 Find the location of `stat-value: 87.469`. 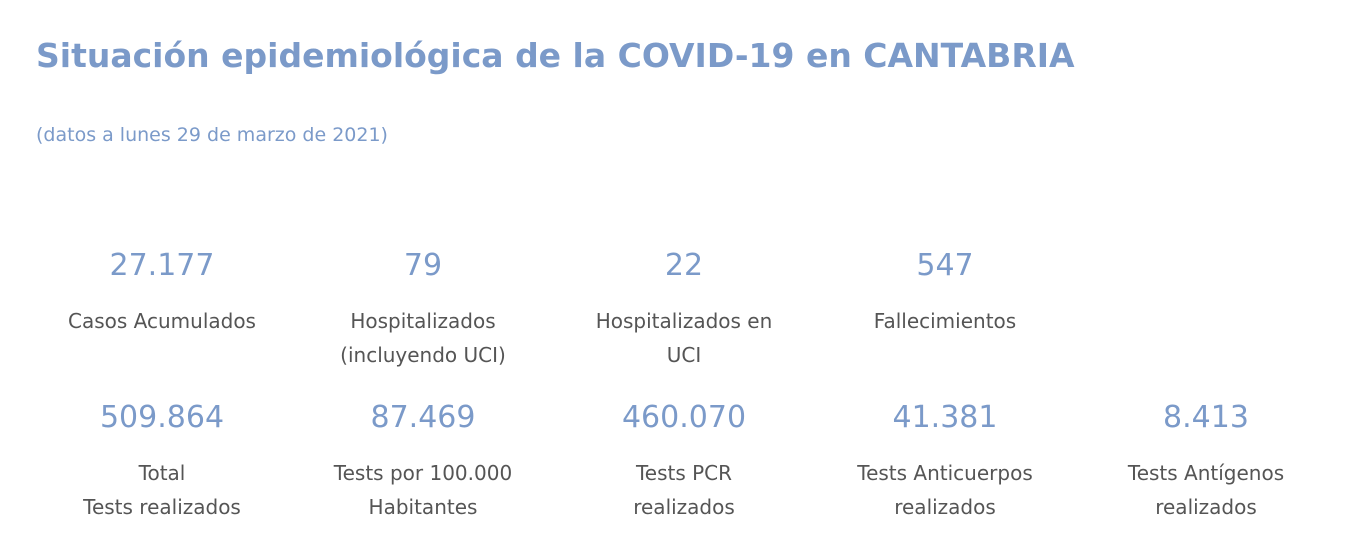

stat-value: 87.469 is located at coordinates (423, 417).